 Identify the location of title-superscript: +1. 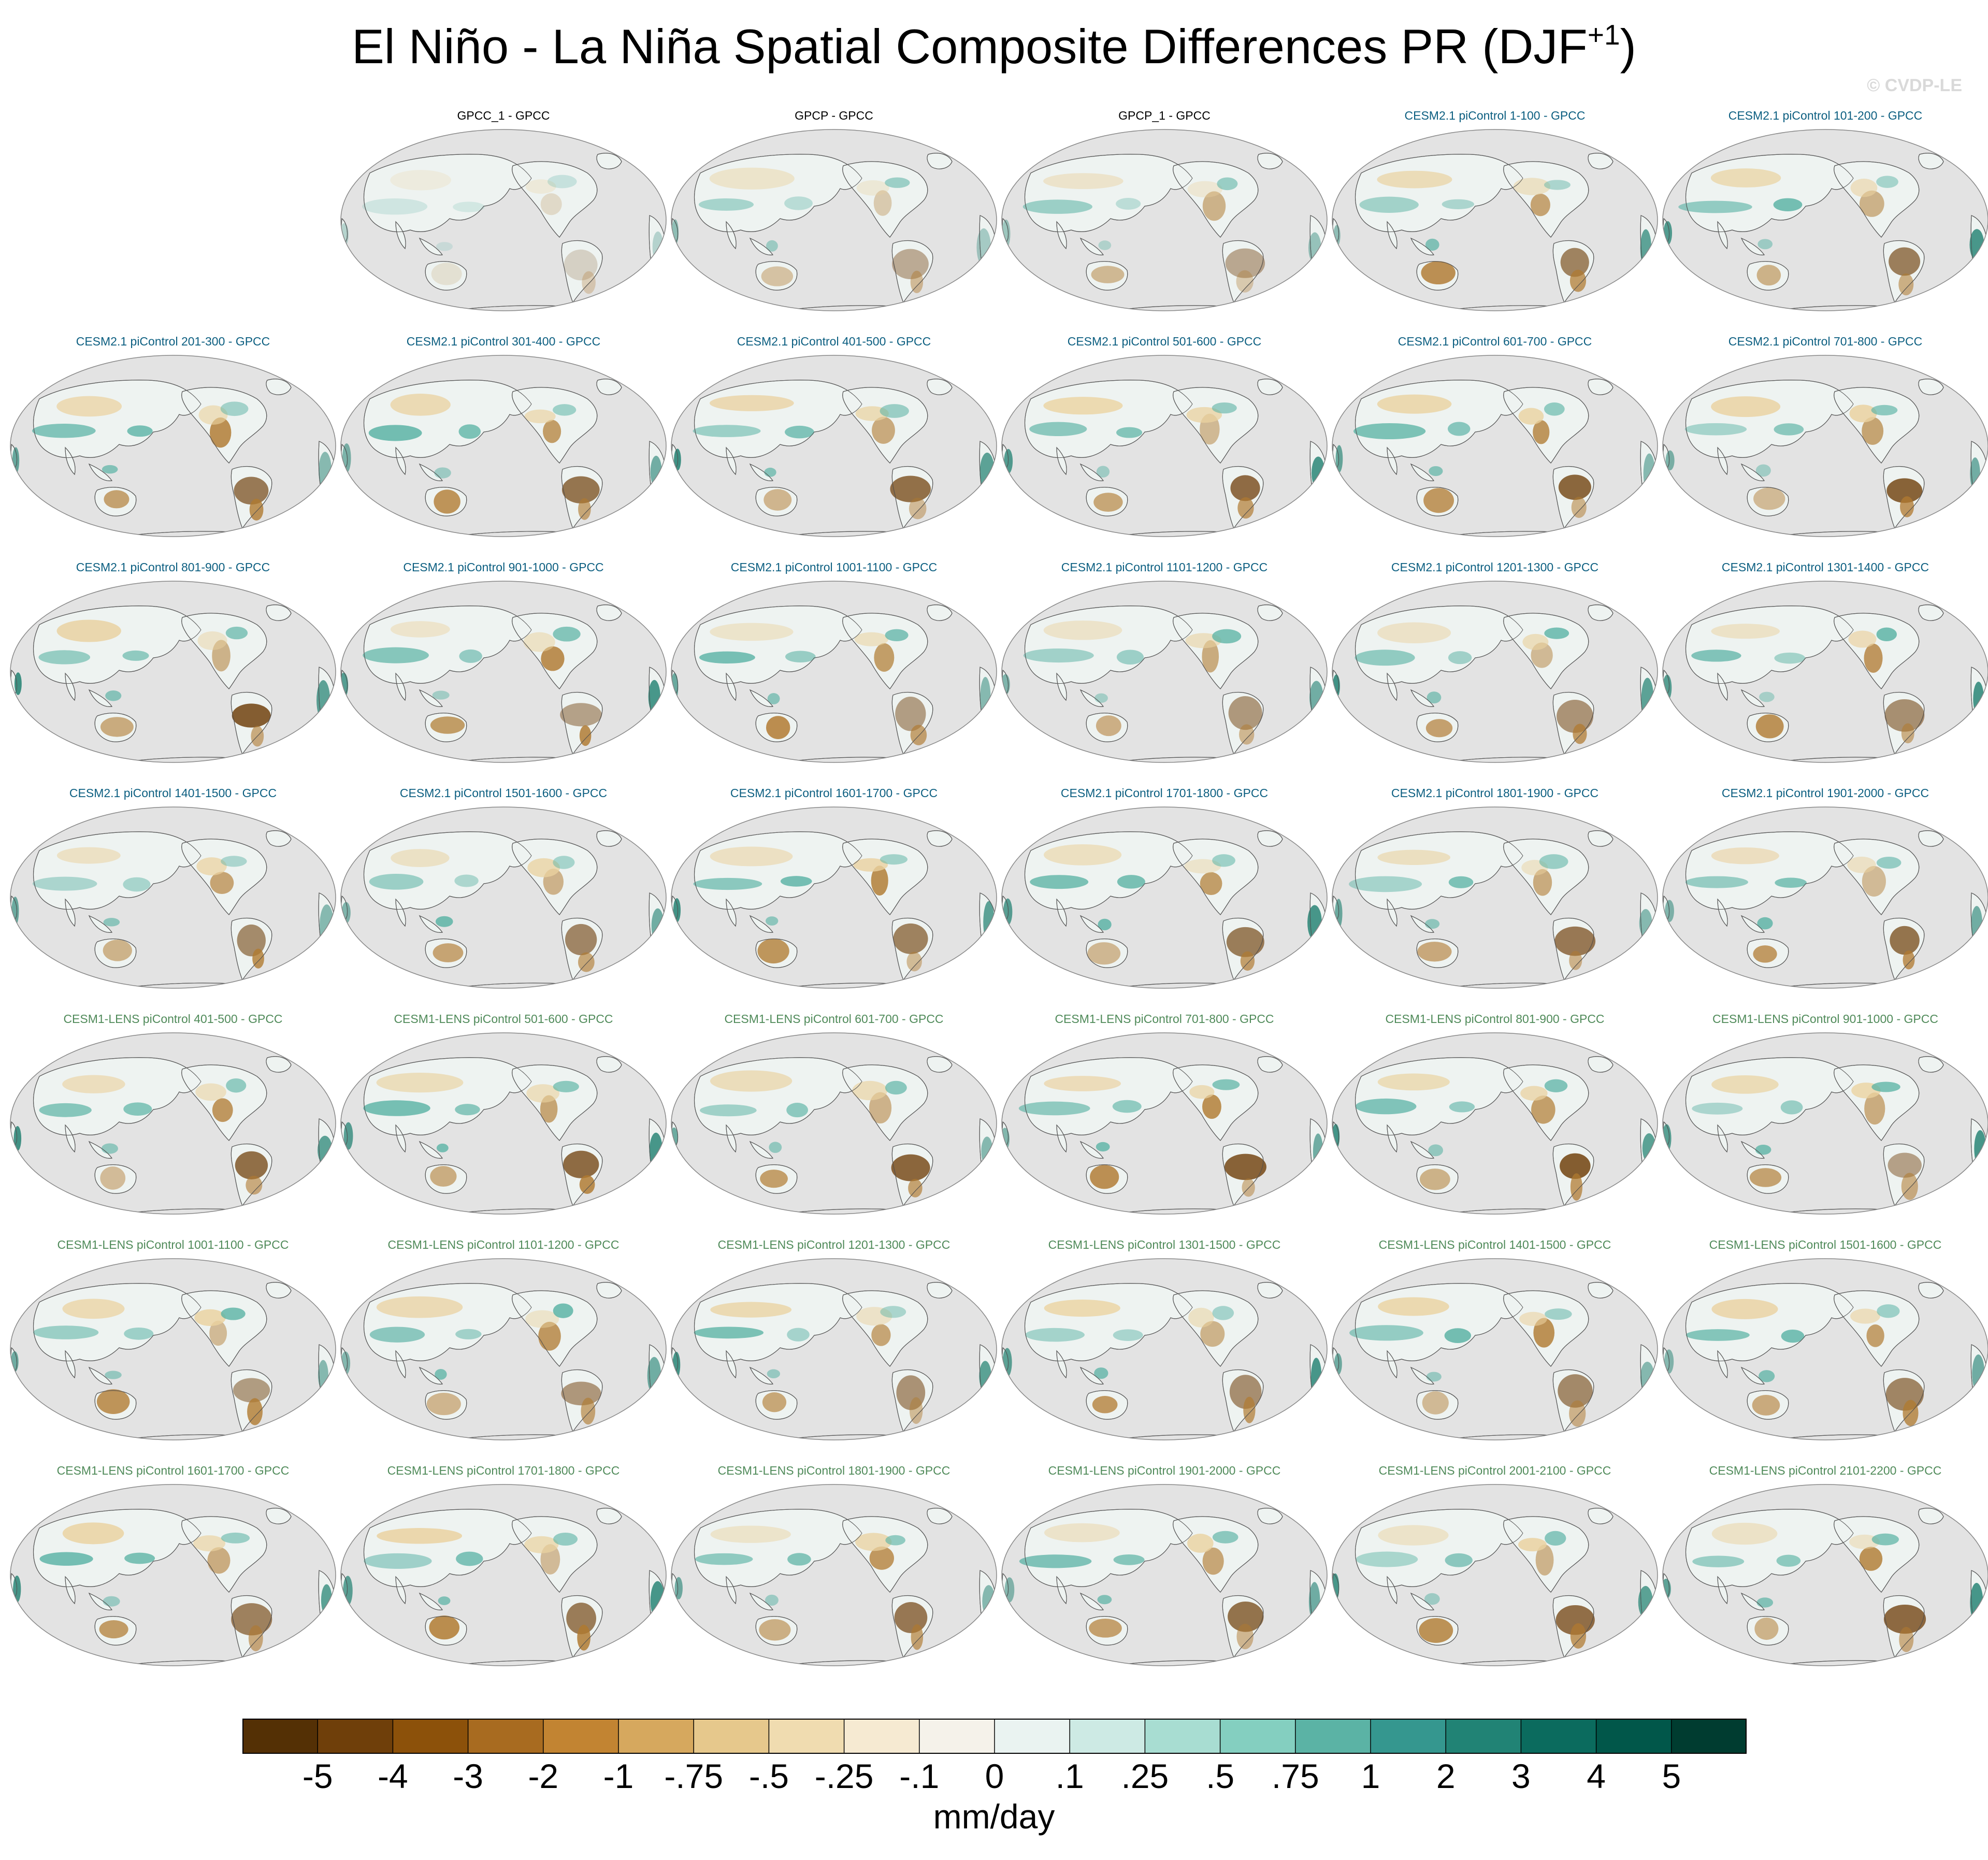
(1603, 35).